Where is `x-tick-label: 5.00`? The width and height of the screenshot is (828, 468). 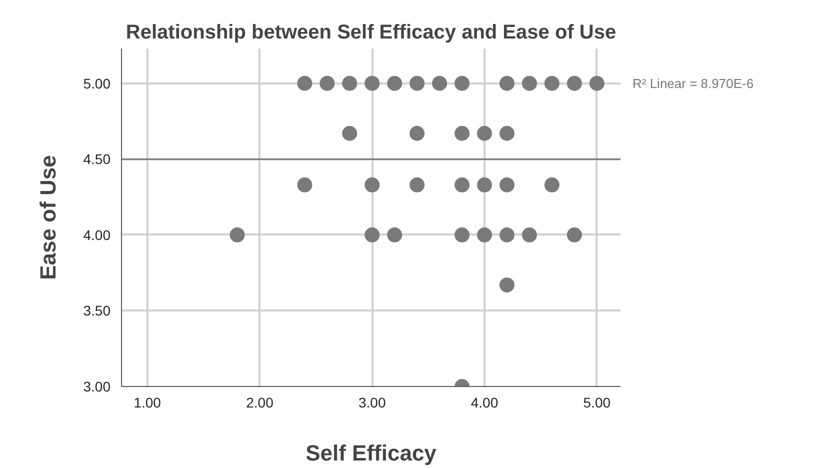 x-tick-label: 5.00 is located at coordinates (597, 402).